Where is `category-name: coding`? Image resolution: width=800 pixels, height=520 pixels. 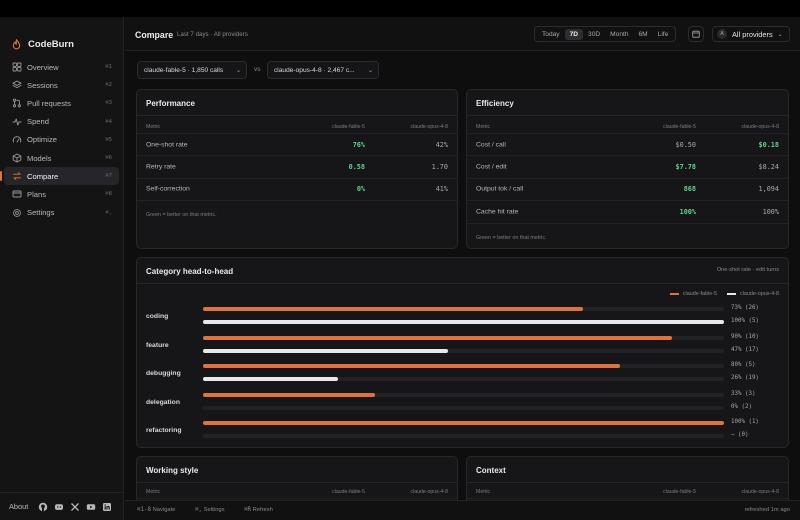 category-name: coding is located at coordinates (157, 316).